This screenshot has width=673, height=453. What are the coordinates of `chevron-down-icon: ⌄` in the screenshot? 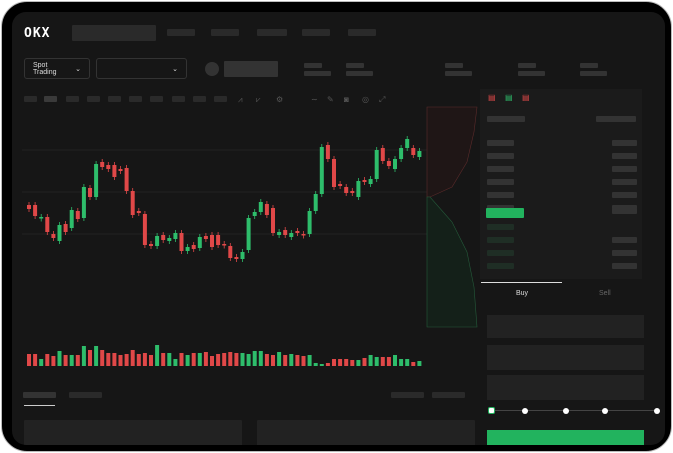 It's located at (175, 69).